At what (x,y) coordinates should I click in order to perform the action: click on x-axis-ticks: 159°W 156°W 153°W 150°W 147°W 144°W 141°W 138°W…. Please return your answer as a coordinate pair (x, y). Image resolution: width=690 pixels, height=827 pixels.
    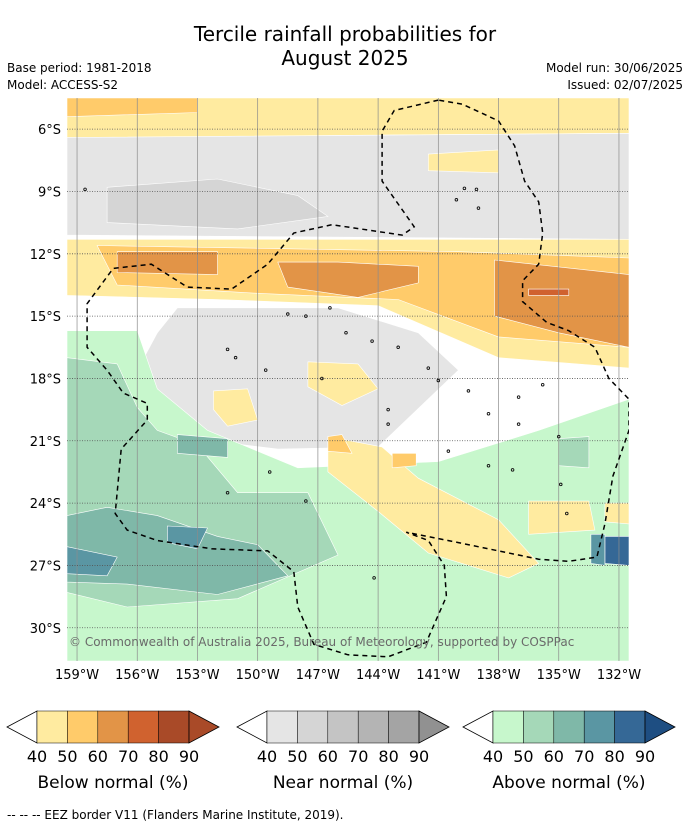
    Looking at the image, I should click on (348, 675).